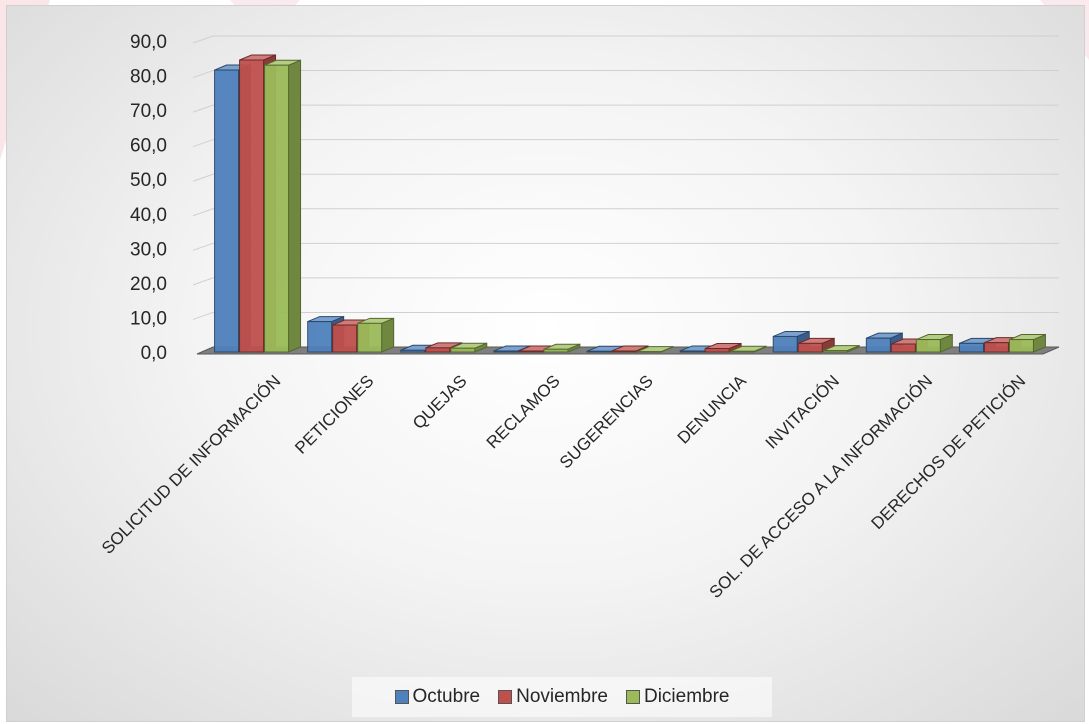 Image resolution: width=1089 pixels, height=724 pixels. What do you see at coordinates (148, 318) in the screenshot?
I see `y-tick-label: 10,0` at bounding box center [148, 318].